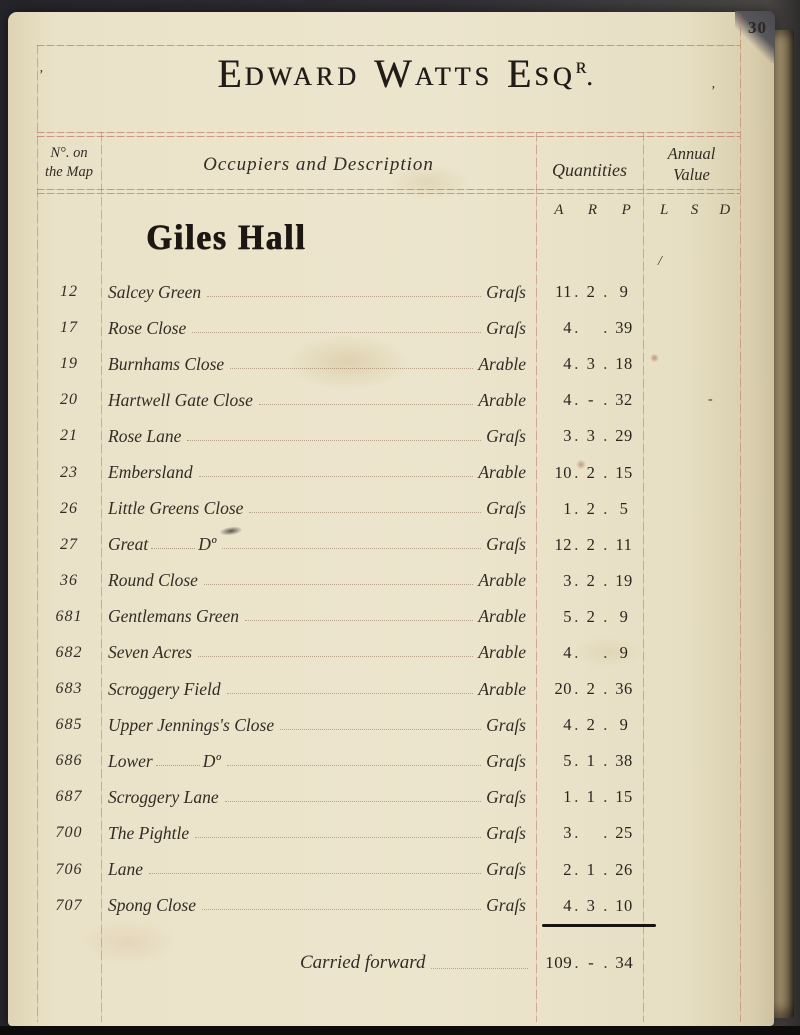 The height and width of the screenshot is (1035, 800). I want to click on row-description: The Pightle Graſs, so click(318, 833).